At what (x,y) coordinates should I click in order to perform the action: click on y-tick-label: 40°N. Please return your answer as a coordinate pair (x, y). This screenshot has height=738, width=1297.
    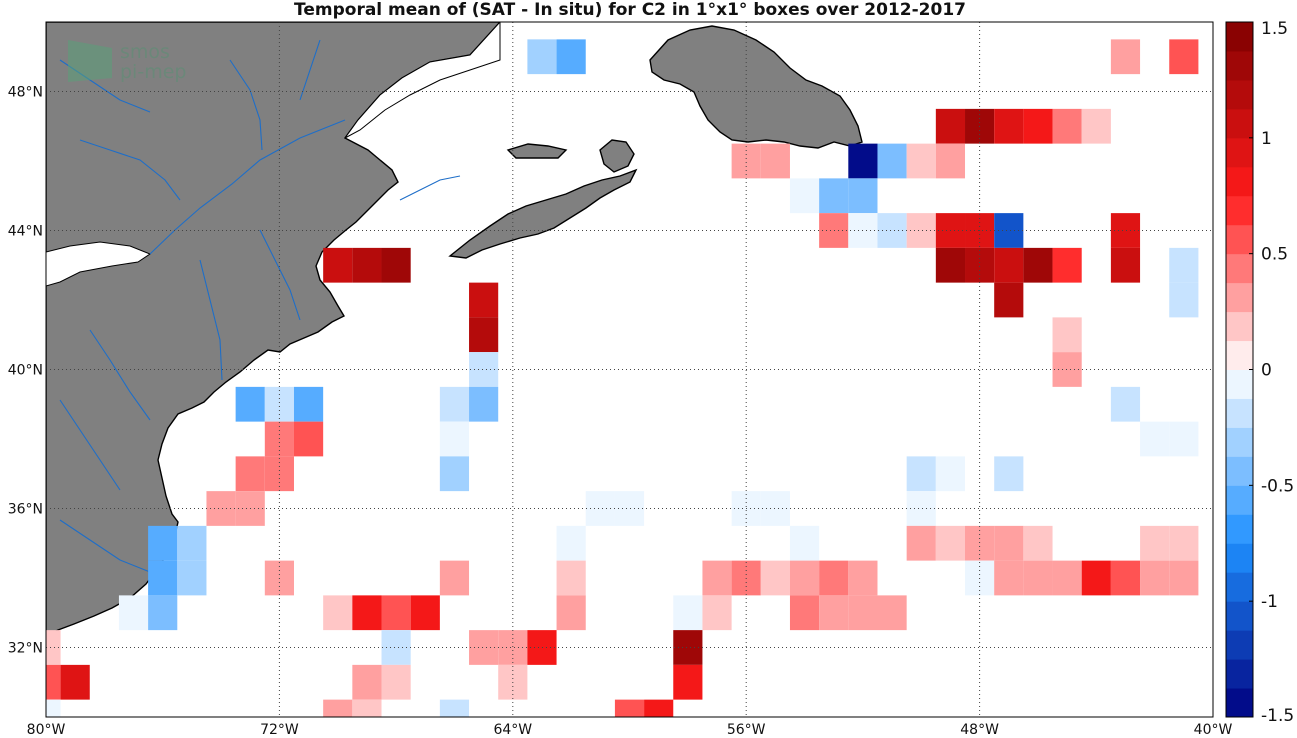
    Looking at the image, I should click on (25, 371).